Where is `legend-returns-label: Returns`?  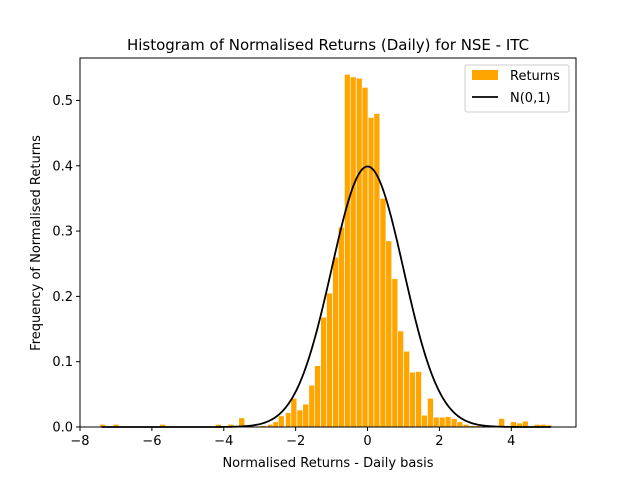
legend-returns-label: Returns is located at coordinates (535, 76).